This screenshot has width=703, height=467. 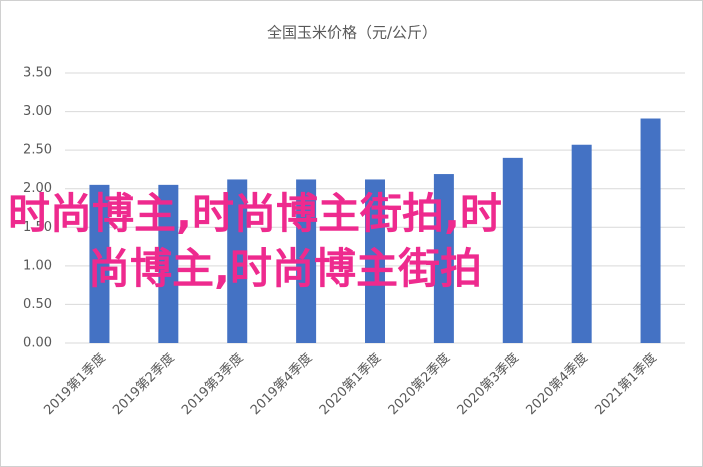 What do you see at coordinates (352, 33) in the screenshot?
I see `chart-title: 全国玉米价格（元/公斤）` at bounding box center [352, 33].